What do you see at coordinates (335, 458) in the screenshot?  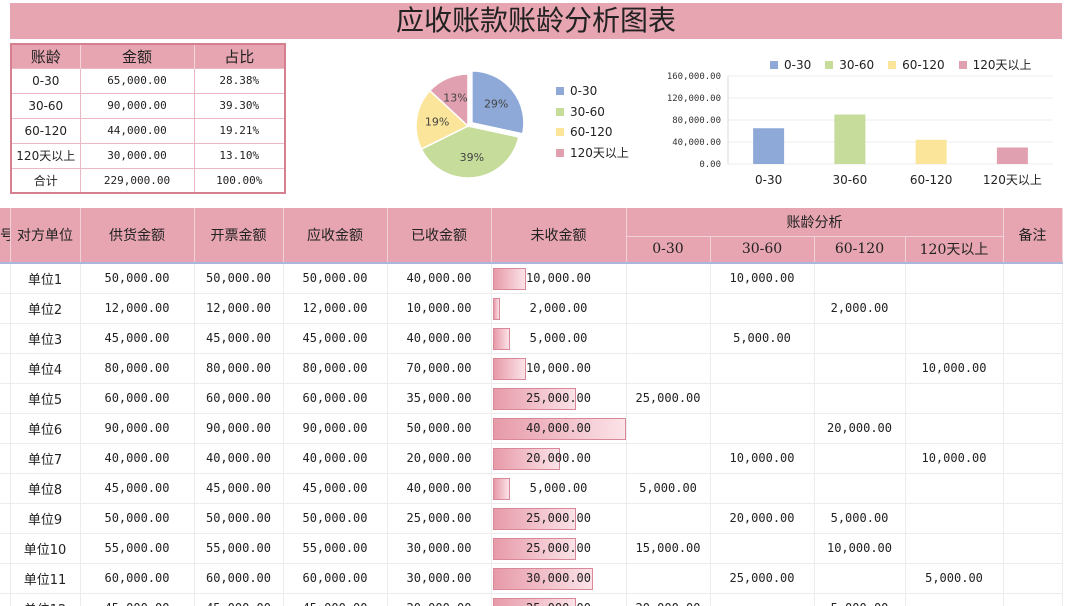 I see `cell-receivable: 40,000.00` at bounding box center [335, 458].